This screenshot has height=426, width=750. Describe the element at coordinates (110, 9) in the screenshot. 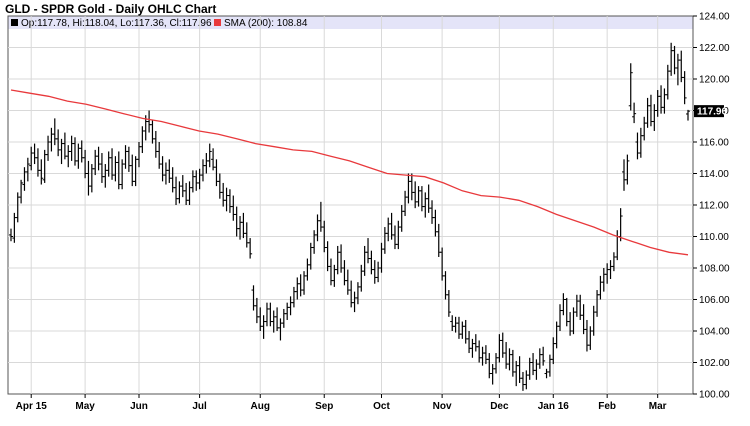

I see `chart-title: GLD - SPDR Gold - Daily OHLC Chart` at that location.